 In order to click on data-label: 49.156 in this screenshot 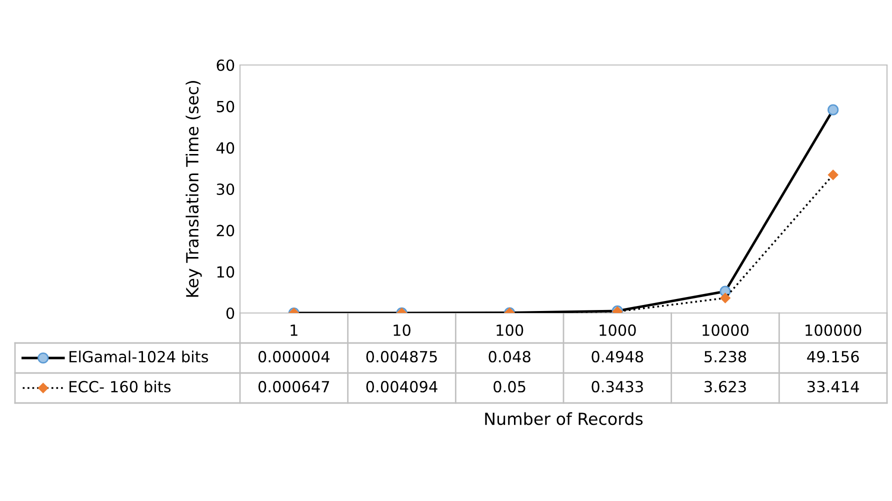, I will do `click(833, 356)`.